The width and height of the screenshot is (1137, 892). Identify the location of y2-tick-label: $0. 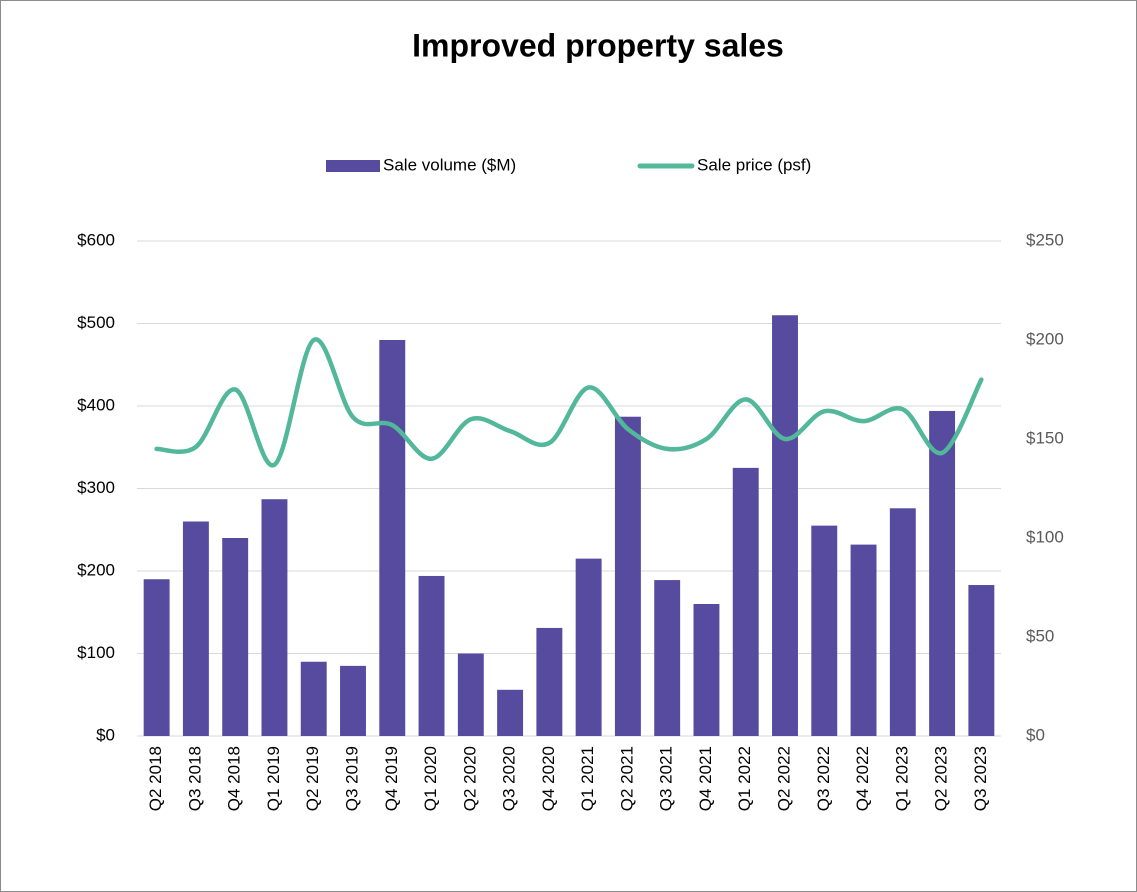
(1035, 734).